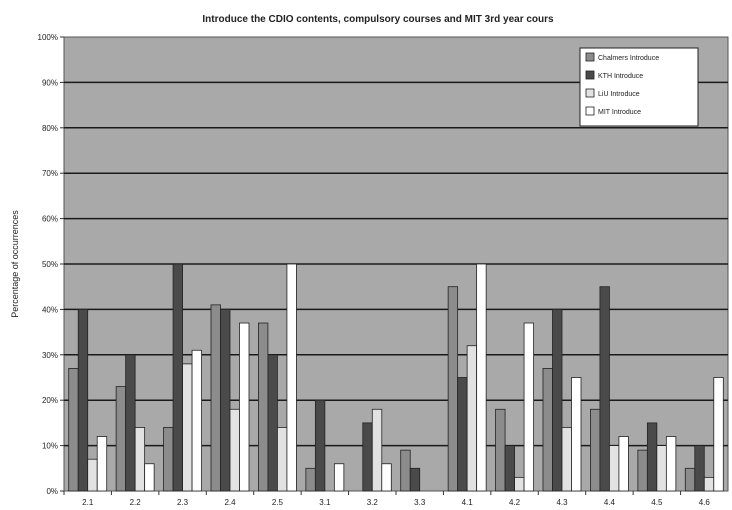  What do you see at coordinates (50, 355) in the screenshot?
I see `y-tick-label: 30%` at bounding box center [50, 355].